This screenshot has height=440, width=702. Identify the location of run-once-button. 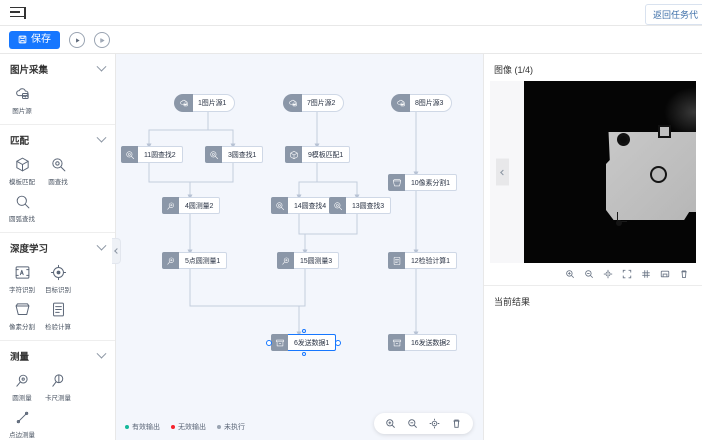
(102, 39).